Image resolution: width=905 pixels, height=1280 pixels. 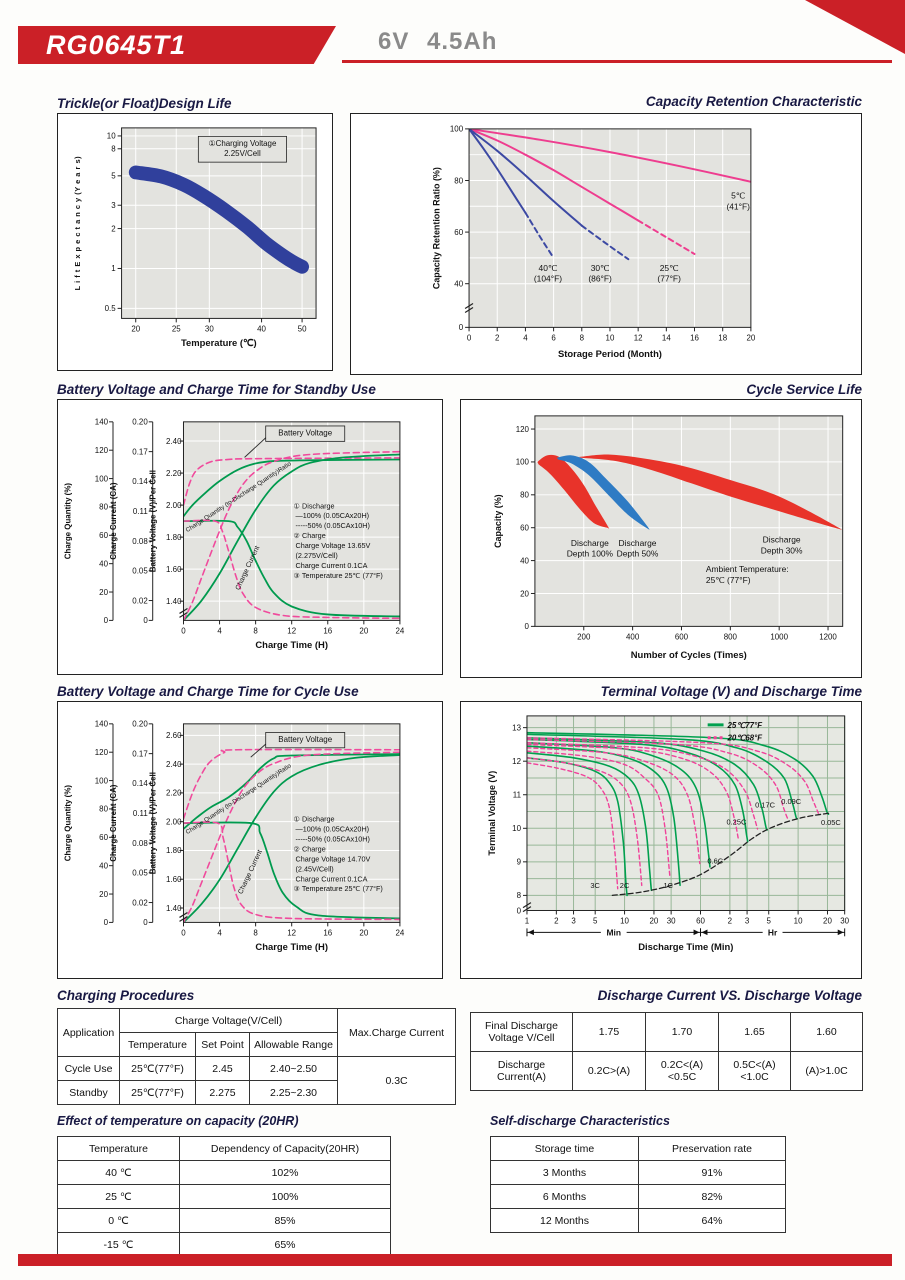 I want to click on svg-text: 4, so click(x=219, y=932).